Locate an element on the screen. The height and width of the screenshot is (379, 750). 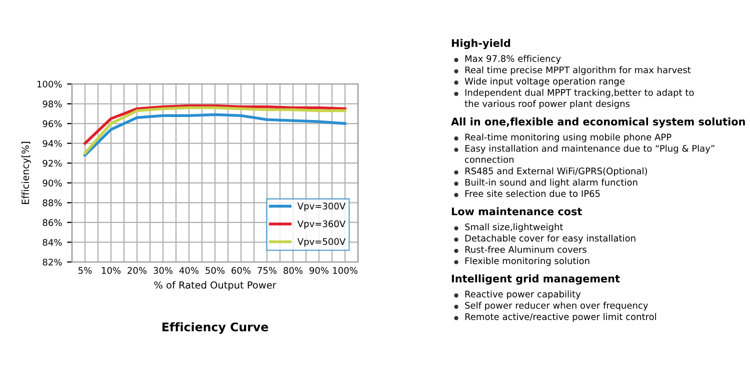
text: High-yield is located at coordinates (481, 44).